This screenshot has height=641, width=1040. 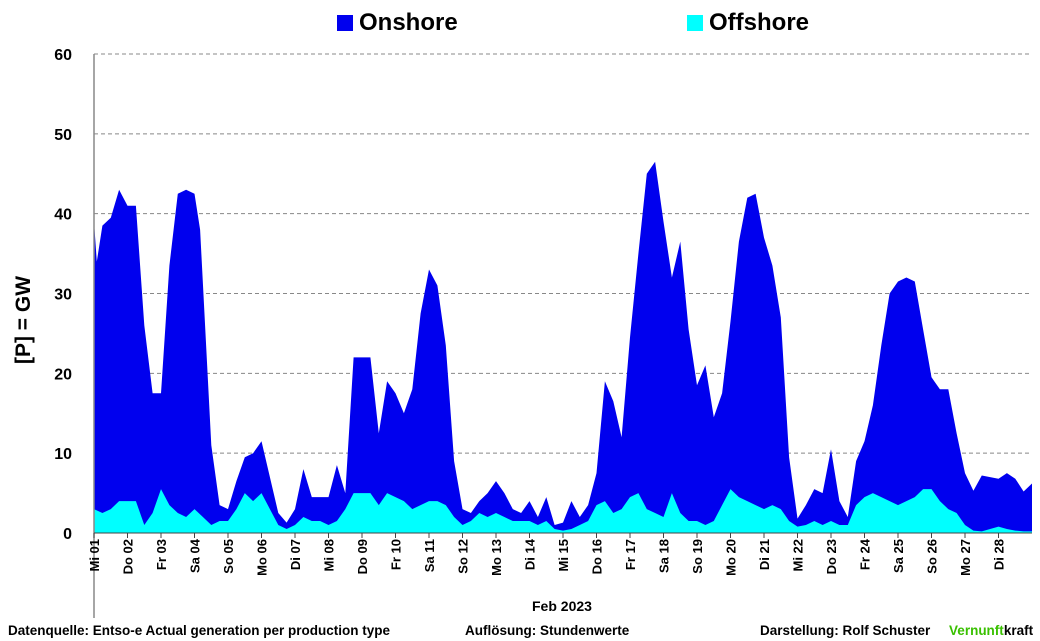 I want to click on x-tick-label-2: Do 02, so click(x=128, y=556).